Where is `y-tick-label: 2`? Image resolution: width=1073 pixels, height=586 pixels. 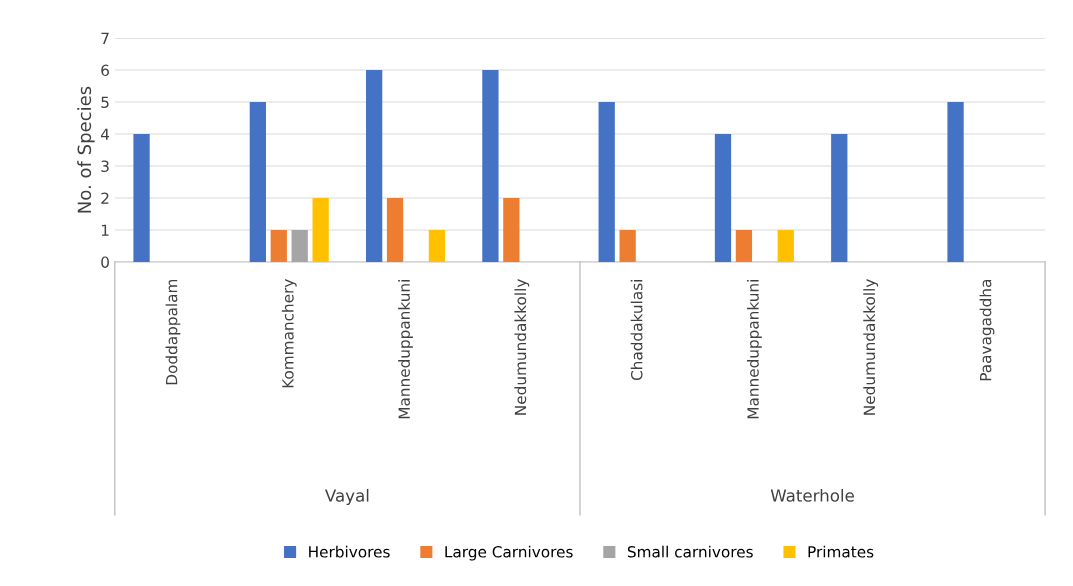 y-tick-label: 2 is located at coordinates (105, 198).